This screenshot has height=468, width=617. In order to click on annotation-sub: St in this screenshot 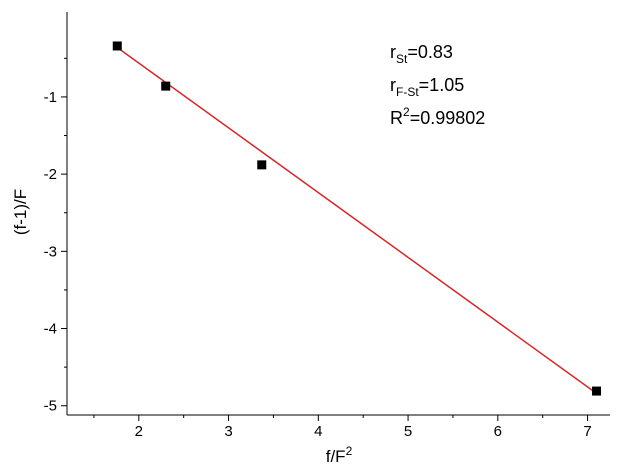, I will do `click(402, 59)`.